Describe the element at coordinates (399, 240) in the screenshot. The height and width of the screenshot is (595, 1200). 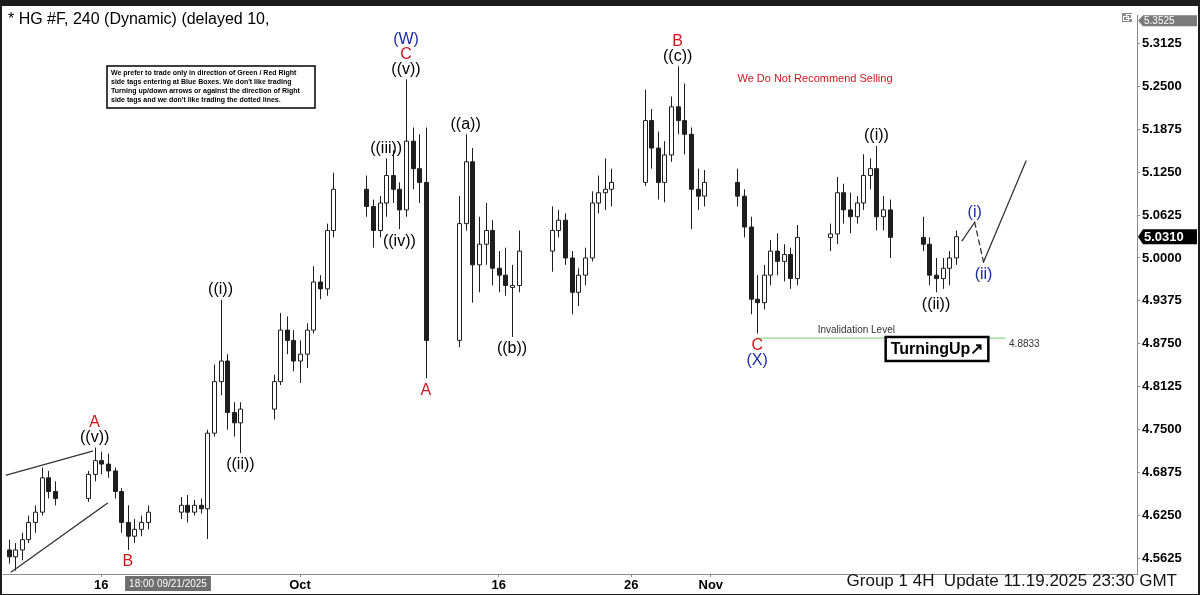
I see `annotation: ((iv))` at that location.